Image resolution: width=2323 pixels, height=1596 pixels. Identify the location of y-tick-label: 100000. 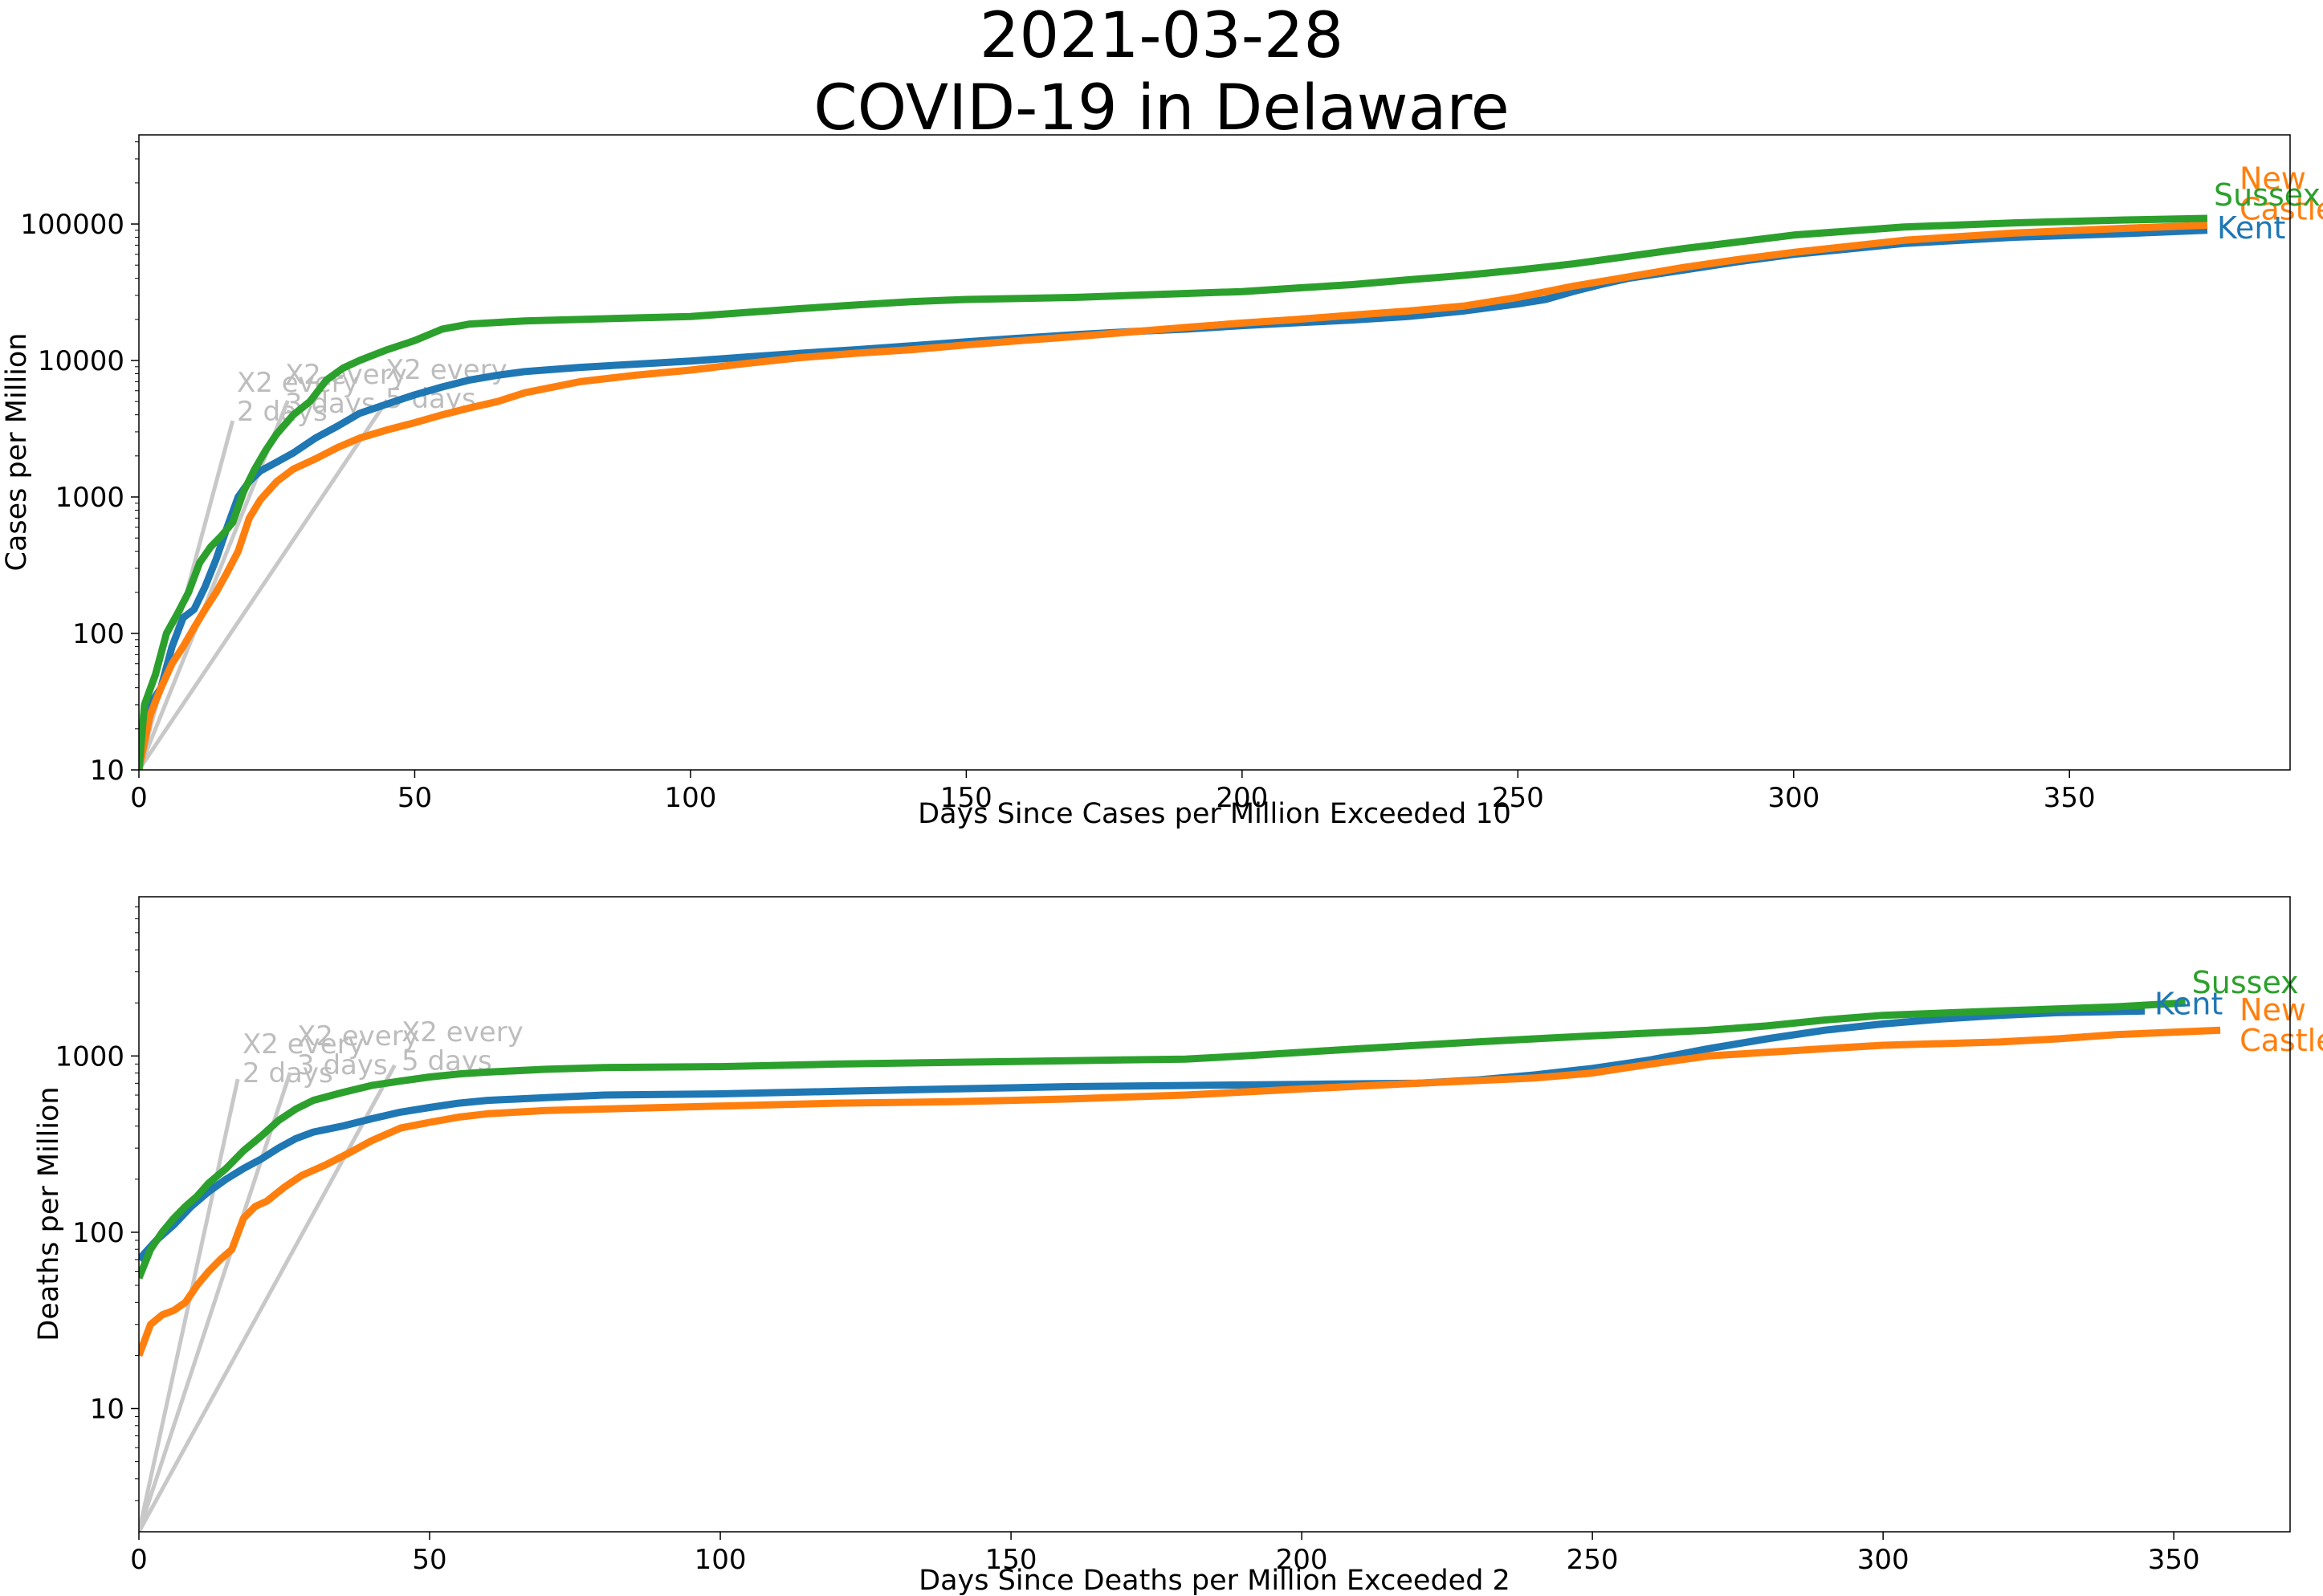
(72, 225).